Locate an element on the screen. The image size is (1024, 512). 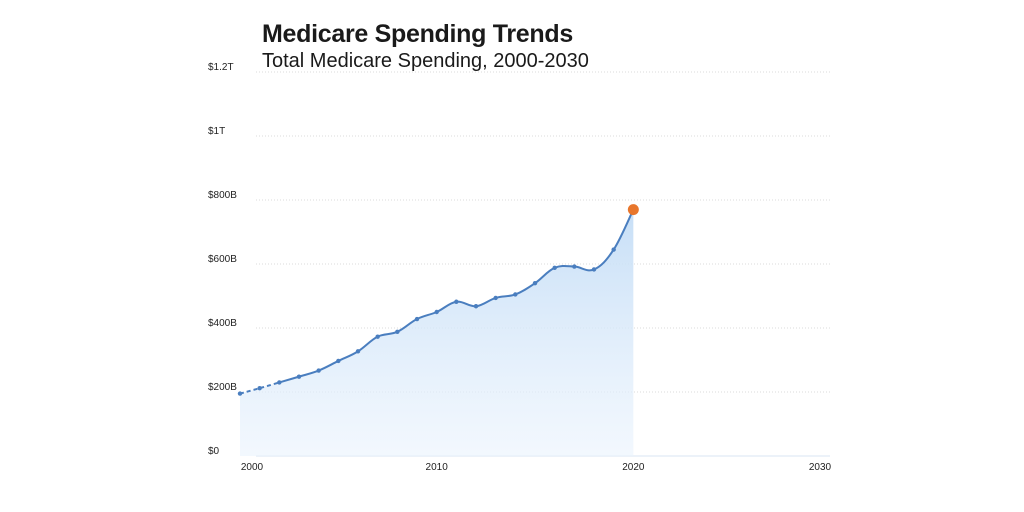
y-tick-label: $0 is located at coordinates (214, 451).